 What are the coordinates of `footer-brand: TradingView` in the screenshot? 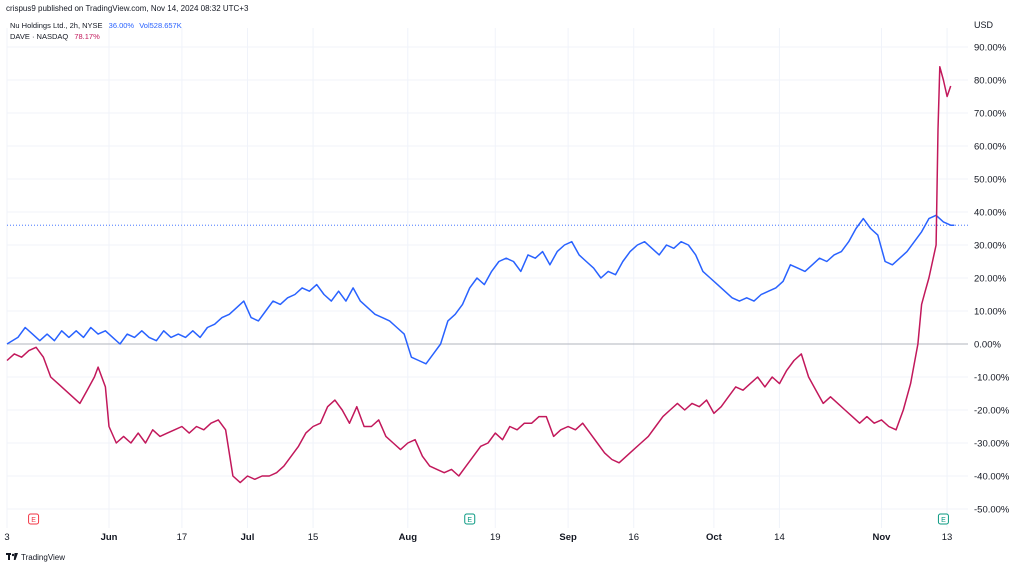 It's located at (35, 557).